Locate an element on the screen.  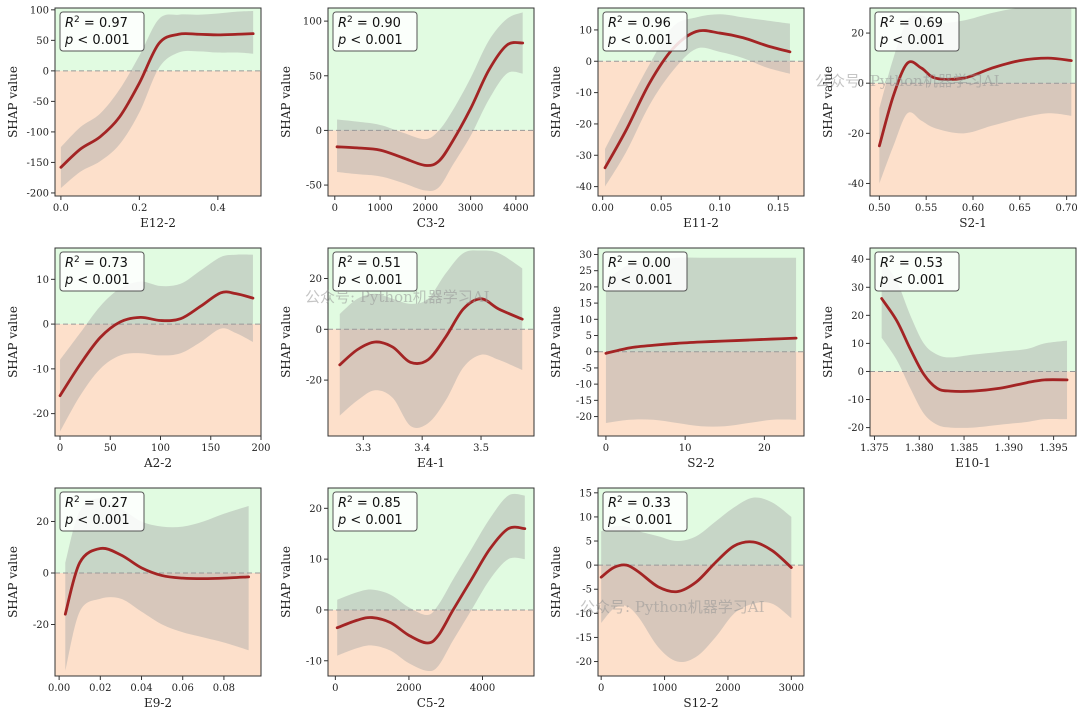
x-tick-label: 10 is located at coordinates (685, 448).